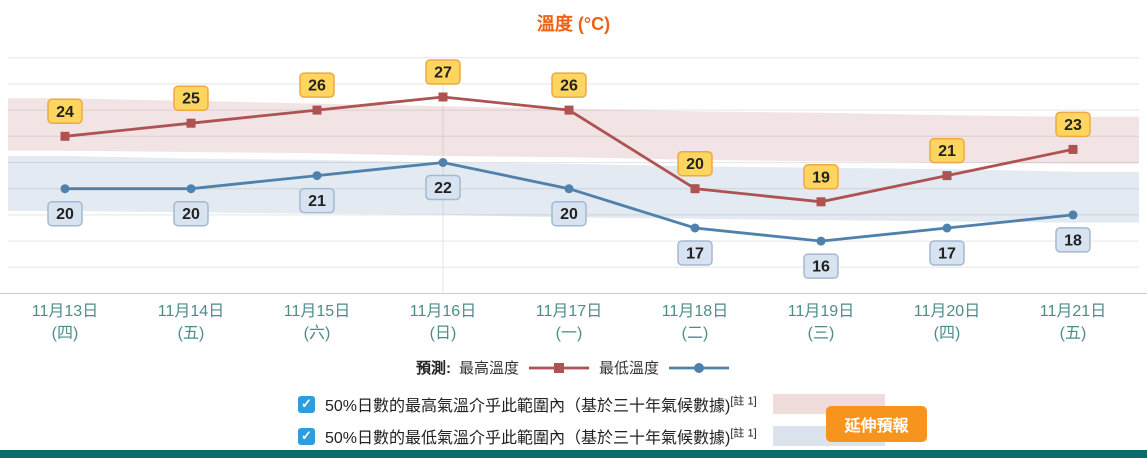  I want to click on max-range-label: 50%日數的最高氣溫介乎此範圍內（基於三十年氣候數據)[註 1], so click(541, 404).